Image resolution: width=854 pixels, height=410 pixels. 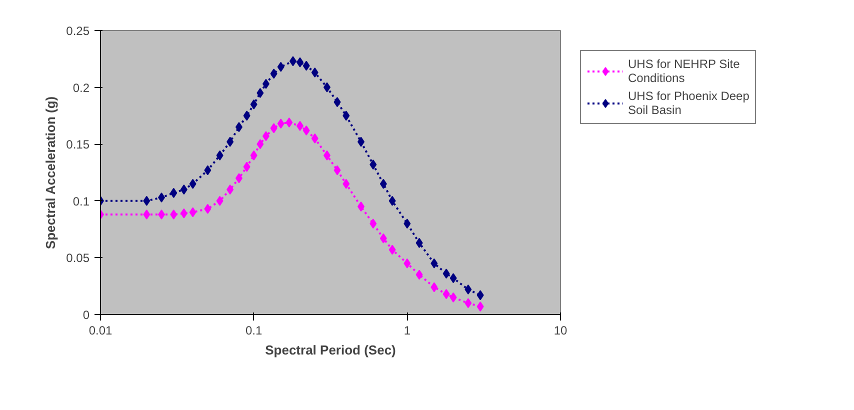 What do you see at coordinates (689, 103) in the screenshot?
I see `legend-label: UHS for Phoenix Deep Soil Basin` at bounding box center [689, 103].